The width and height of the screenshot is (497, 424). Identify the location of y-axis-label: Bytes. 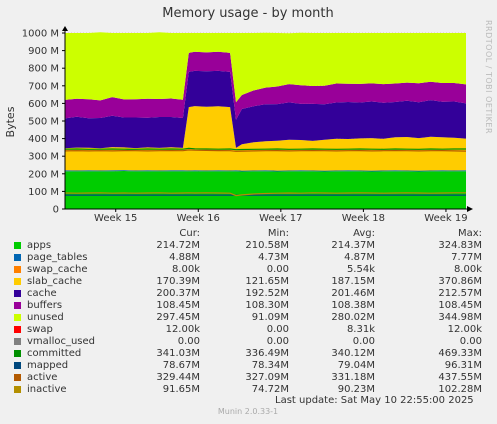
(10, 121).